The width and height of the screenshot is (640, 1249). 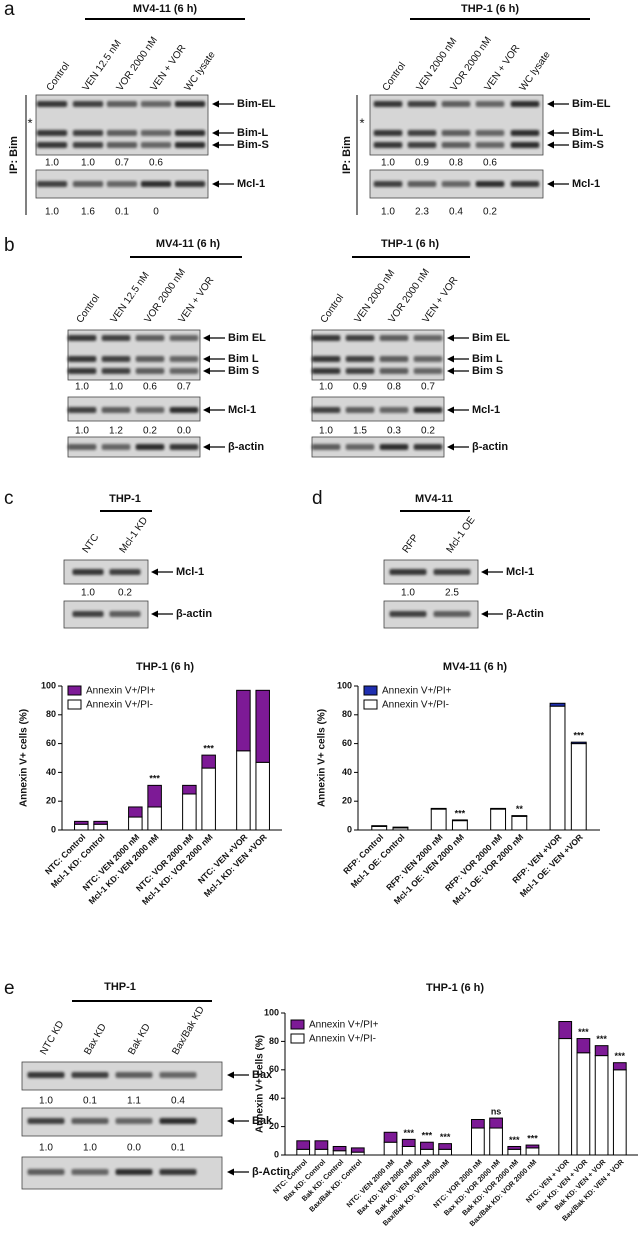 What do you see at coordinates (188, 244) in the screenshot?
I see `blot-header: MV4-11 (6 h)` at bounding box center [188, 244].